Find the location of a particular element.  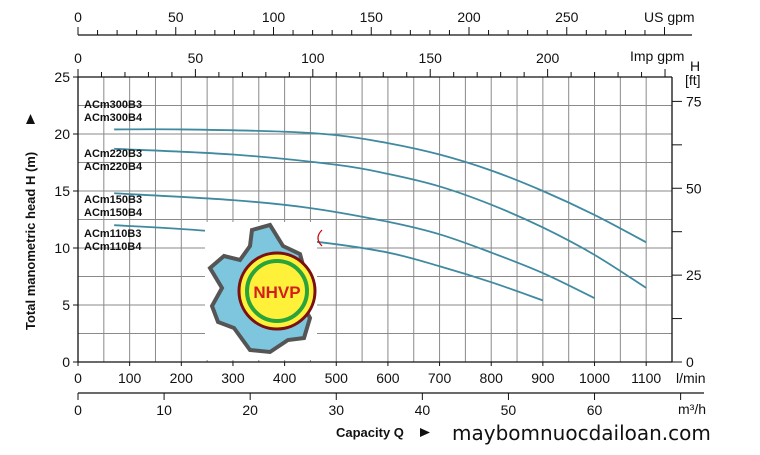

m3h-tick-label: 30 is located at coordinates (336, 410).